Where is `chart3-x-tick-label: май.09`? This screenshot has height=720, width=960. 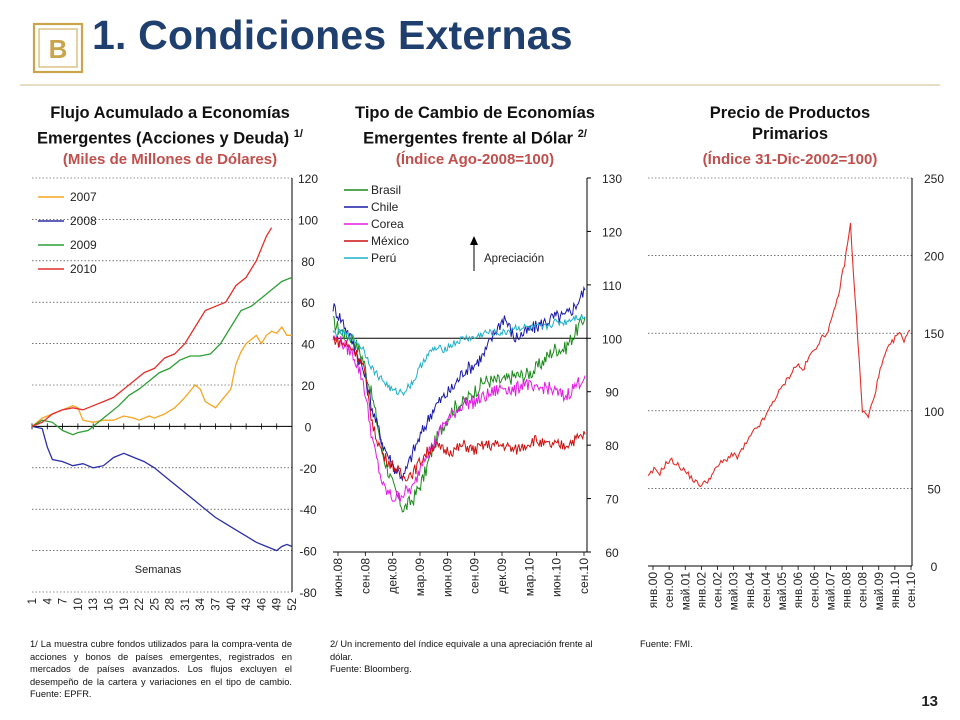
chart3-x-tick-label: май.09 is located at coordinates (879, 591).